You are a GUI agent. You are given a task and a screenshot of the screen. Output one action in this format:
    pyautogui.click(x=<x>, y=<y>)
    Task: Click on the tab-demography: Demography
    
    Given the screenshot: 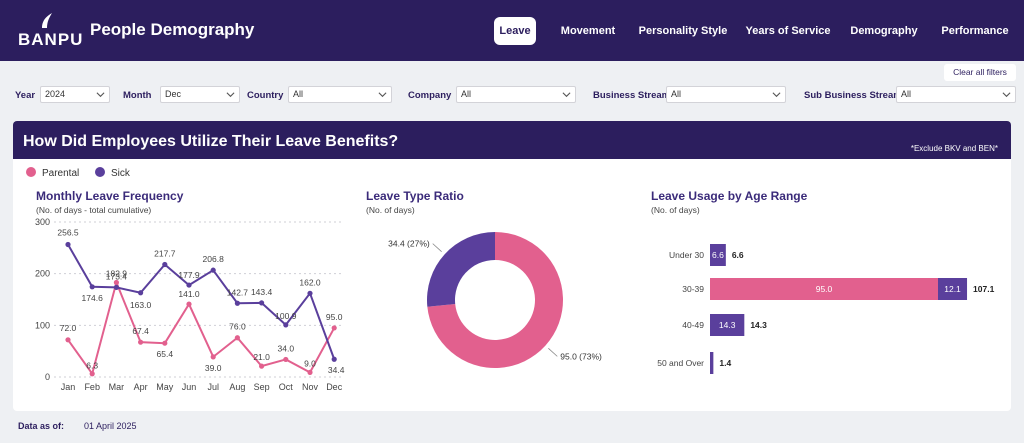 What is the action you would take?
    pyautogui.click(x=884, y=31)
    